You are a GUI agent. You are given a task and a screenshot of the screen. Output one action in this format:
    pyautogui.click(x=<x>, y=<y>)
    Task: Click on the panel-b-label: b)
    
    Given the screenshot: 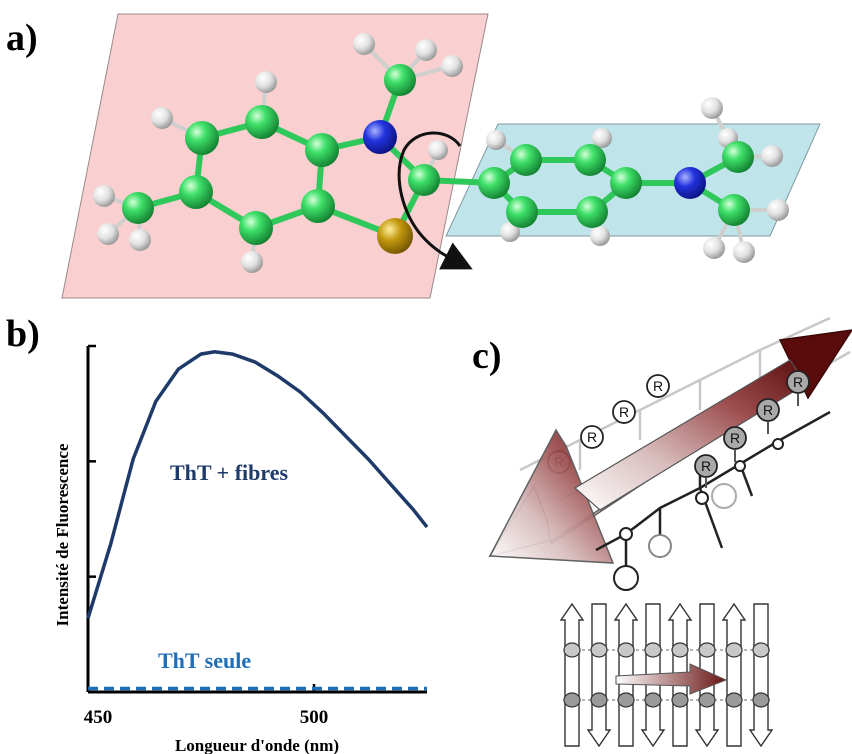 What is the action you would take?
    pyautogui.click(x=23, y=334)
    